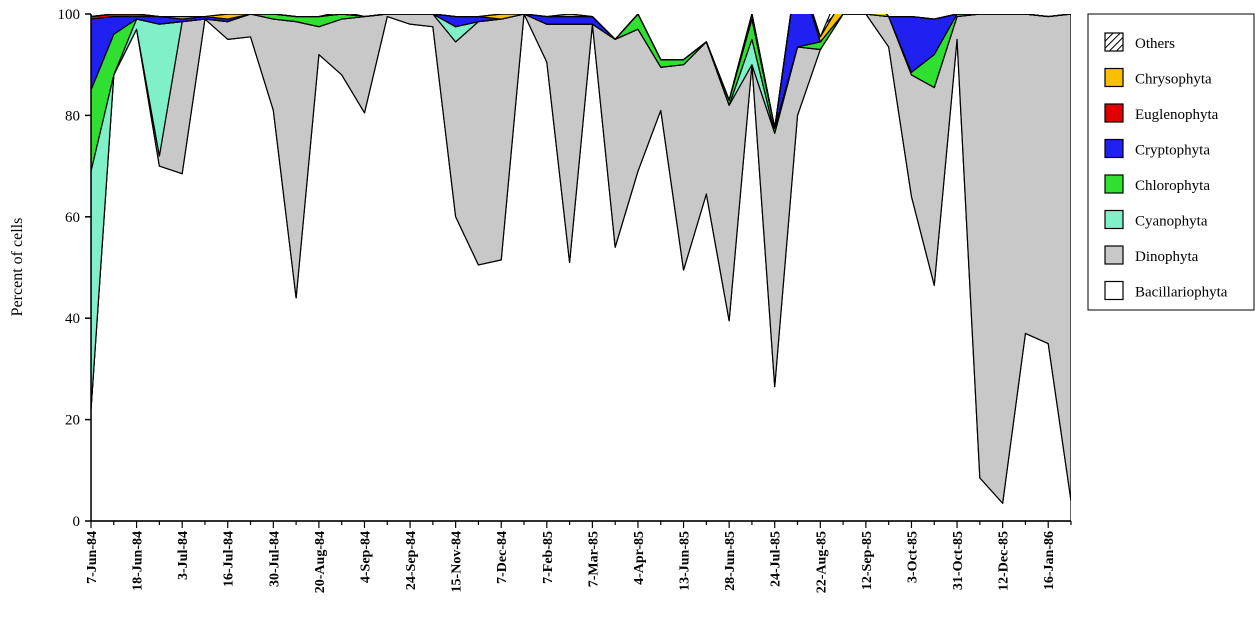  I want to click on y-tick-label: 40, so click(72, 319).